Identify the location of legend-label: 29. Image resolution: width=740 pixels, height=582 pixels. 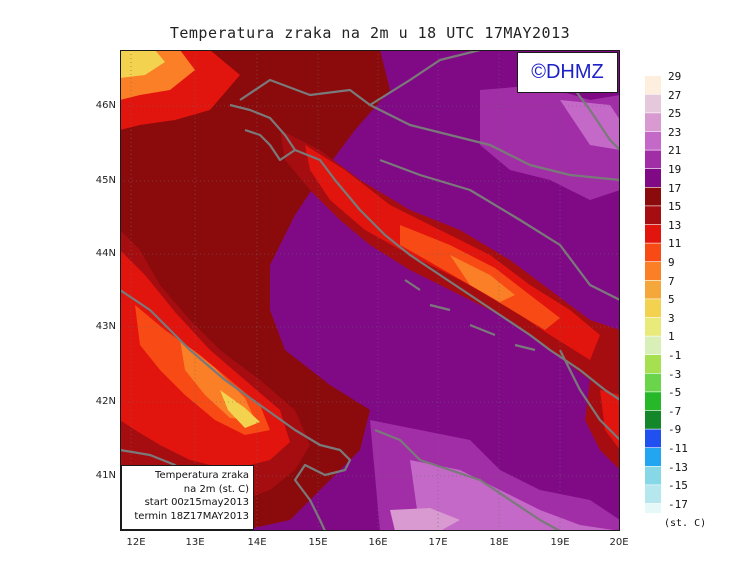
(675, 76).